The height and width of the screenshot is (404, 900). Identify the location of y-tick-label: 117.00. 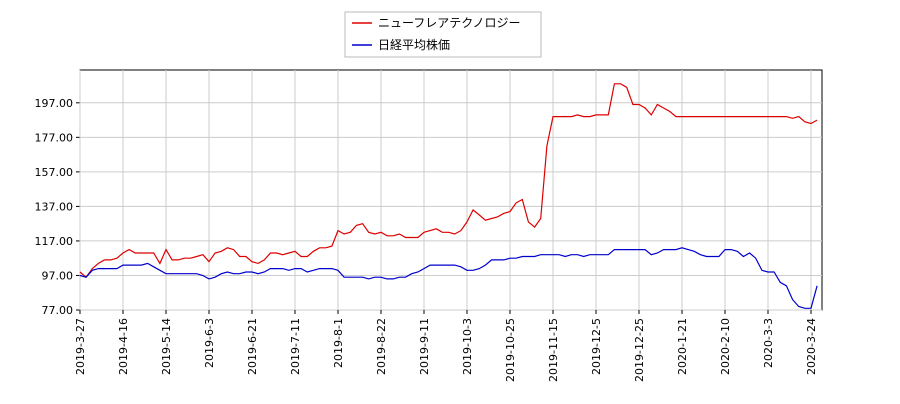
(54, 241).